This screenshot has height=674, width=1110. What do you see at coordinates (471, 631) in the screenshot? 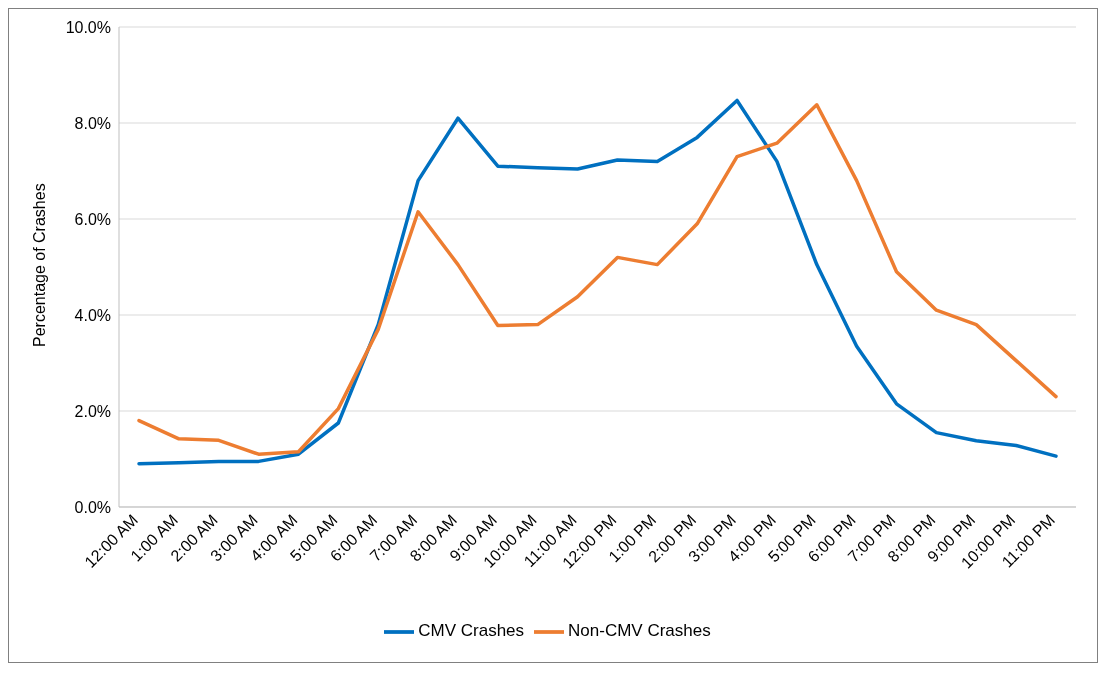
I see `legend-label: CMV Crashes` at bounding box center [471, 631].